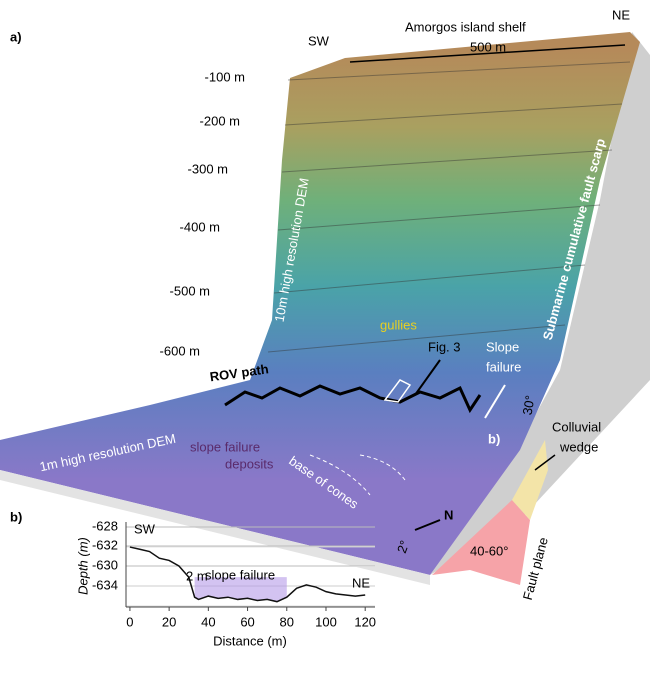  What do you see at coordinates (105, 584) in the screenshot?
I see `y-tick-label: -634` at bounding box center [105, 584].